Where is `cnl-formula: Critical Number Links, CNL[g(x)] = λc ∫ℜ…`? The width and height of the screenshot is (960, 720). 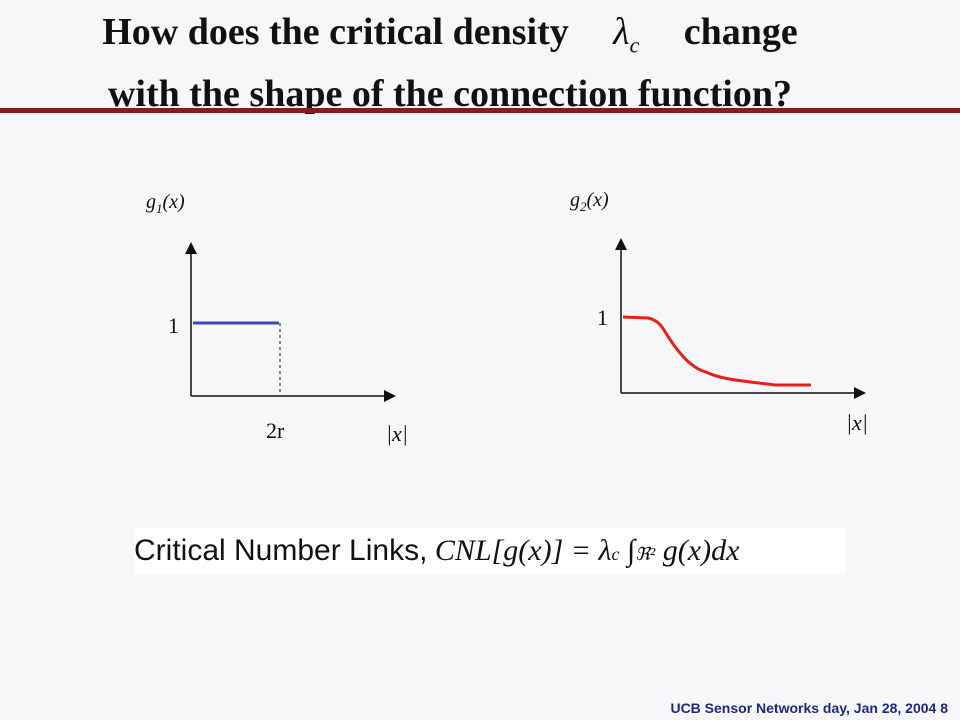 cnl-formula: Critical Number Links, CNL[g(x)] = λc ∫ℜ… is located at coordinates (490, 551).